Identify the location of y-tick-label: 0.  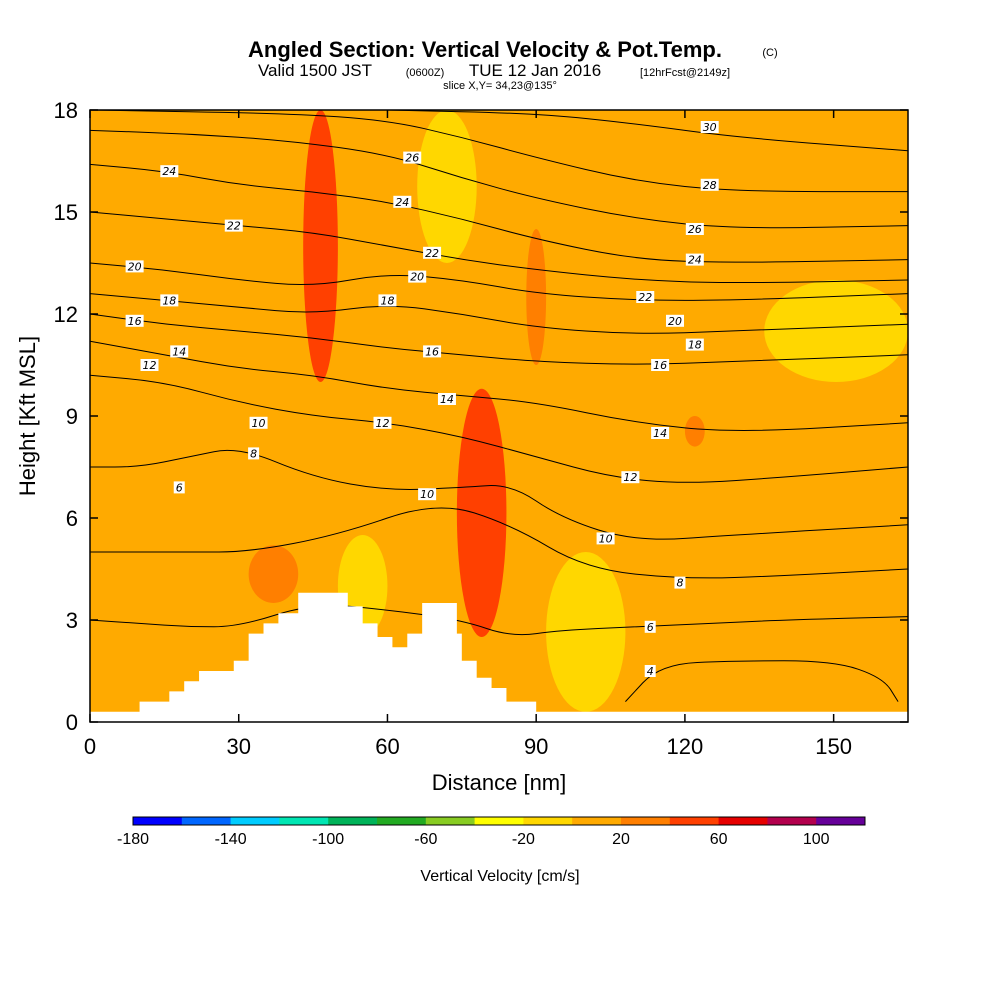
(72, 722).